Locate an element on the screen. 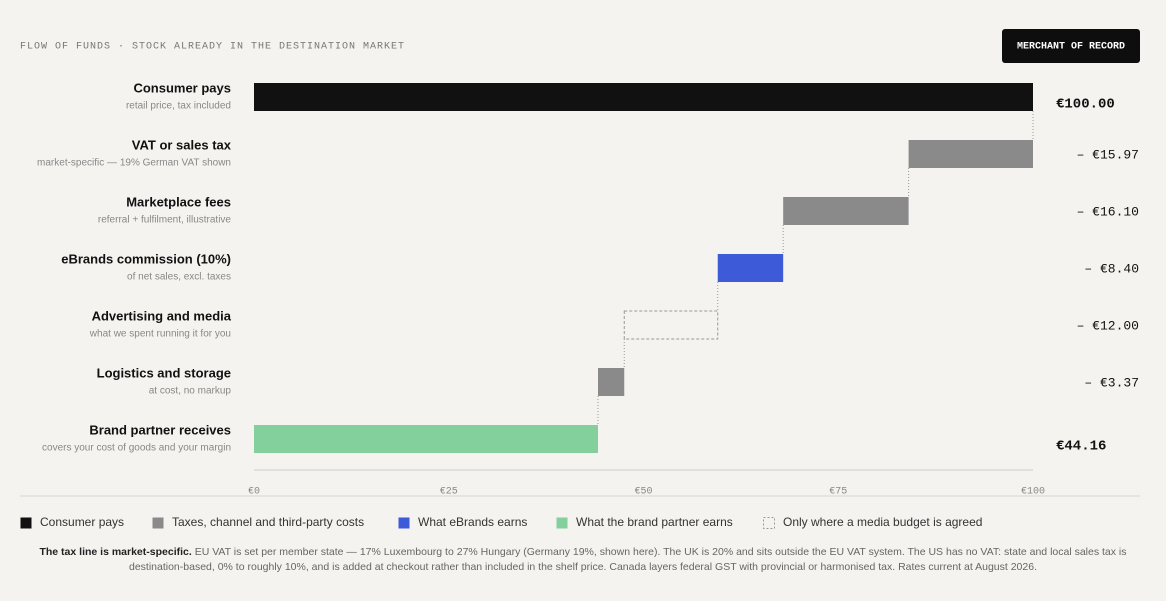 The image size is (1166, 601). x-tick-label: €50 is located at coordinates (643, 492).